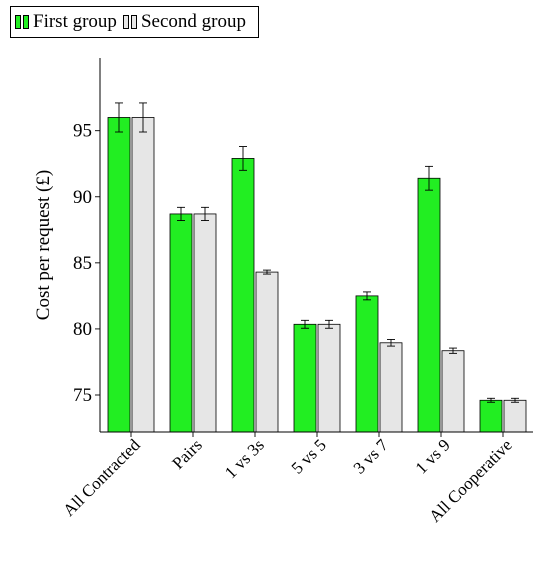 The image size is (534, 562). What do you see at coordinates (371, 456) in the screenshot?
I see `x-tick-label-4: 3 vs 7` at bounding box center [371, 456].